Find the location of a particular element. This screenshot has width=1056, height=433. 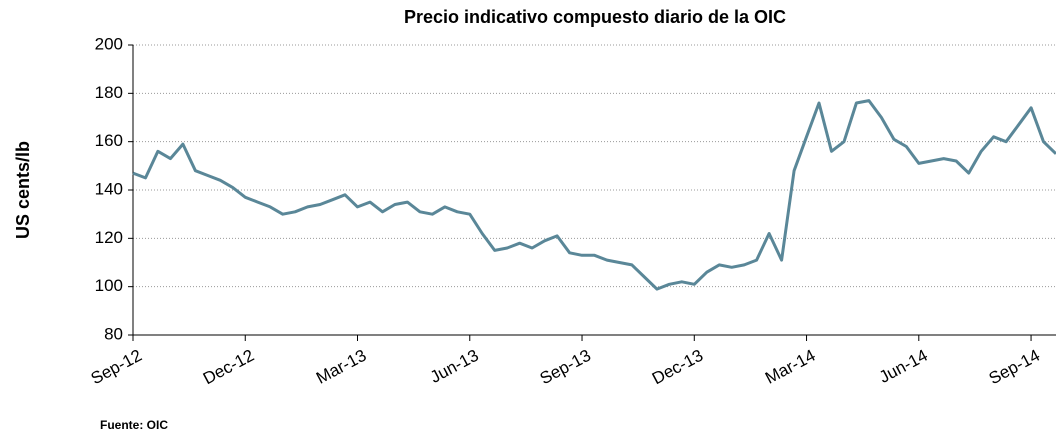

x-tick-label: Dec-12 is located at coordinates (228, 367).